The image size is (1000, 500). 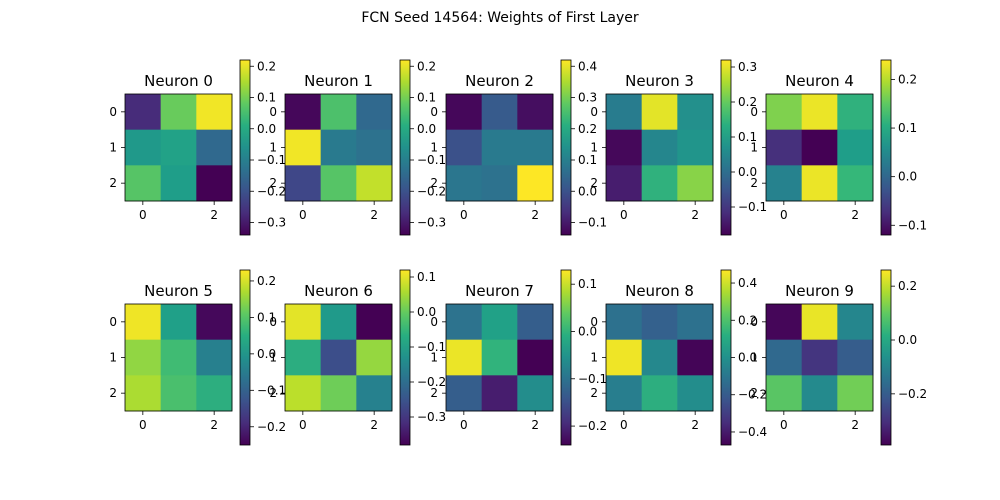 What do you see at coordinates (907, 286) in the screenshot?
I see `colorbar-tick-label: 0.2` at bounding box center [907, 286].